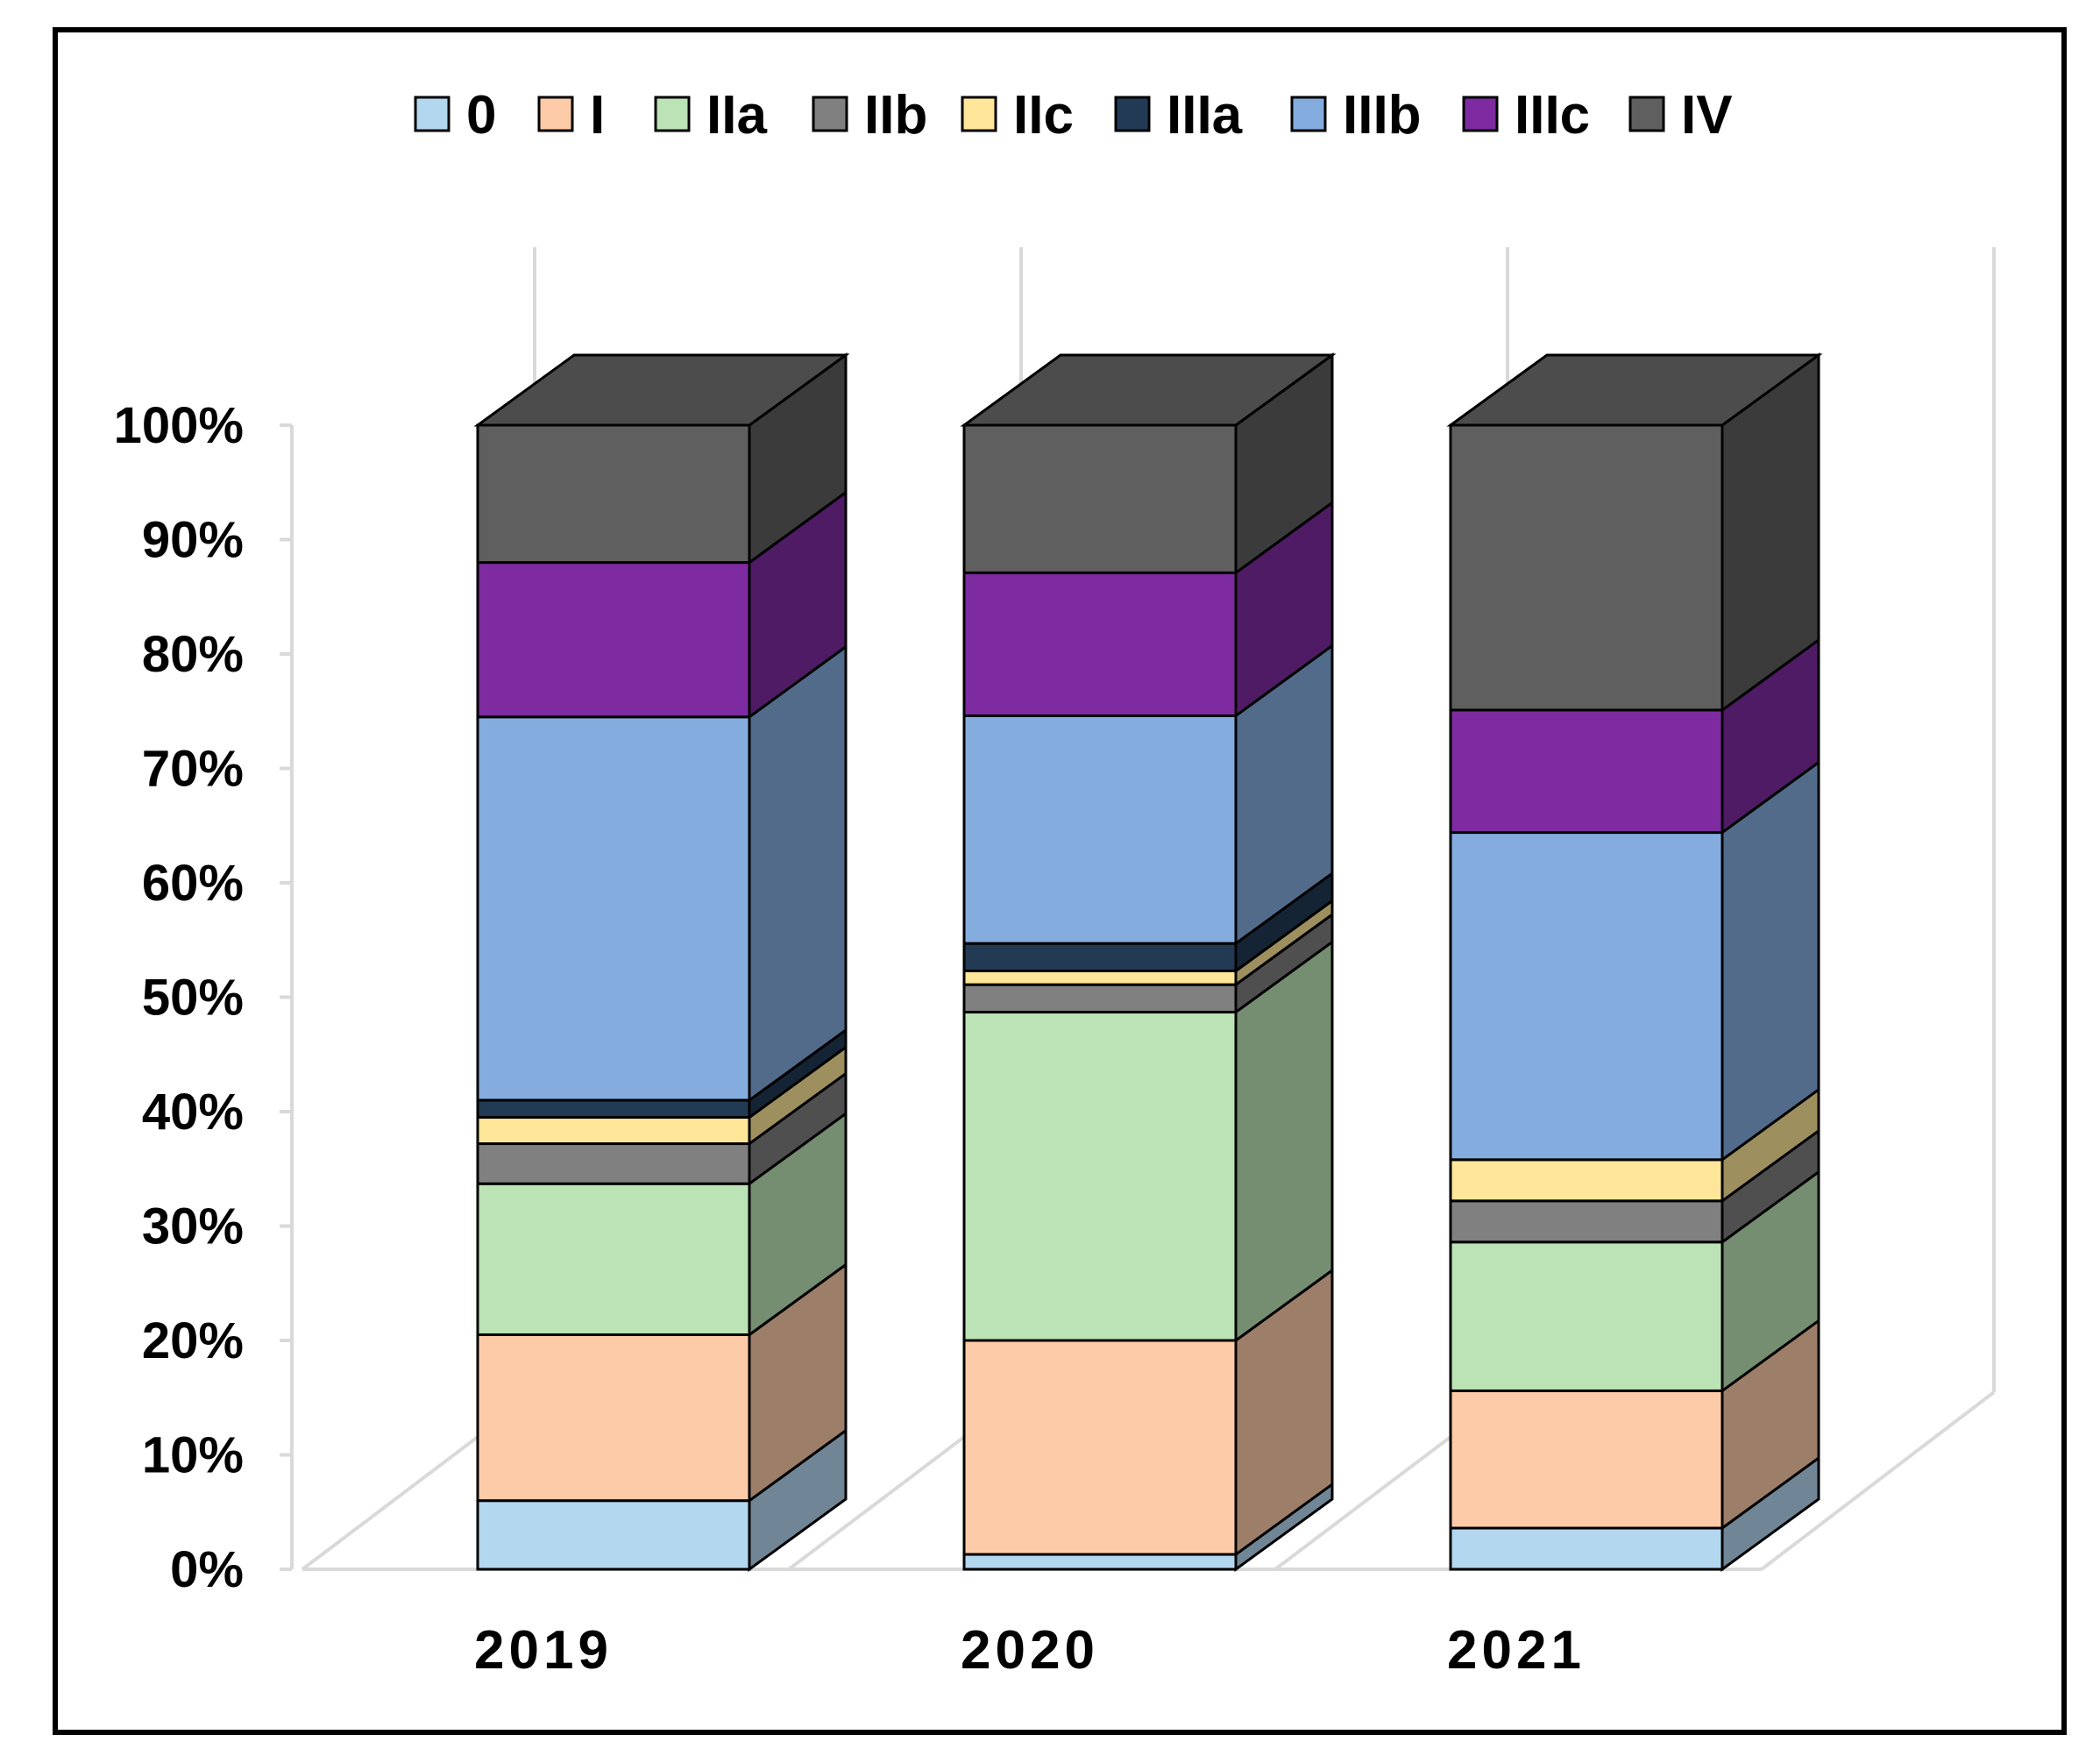  I want to click on x-tick-label: 2019, so click(544, 1651).